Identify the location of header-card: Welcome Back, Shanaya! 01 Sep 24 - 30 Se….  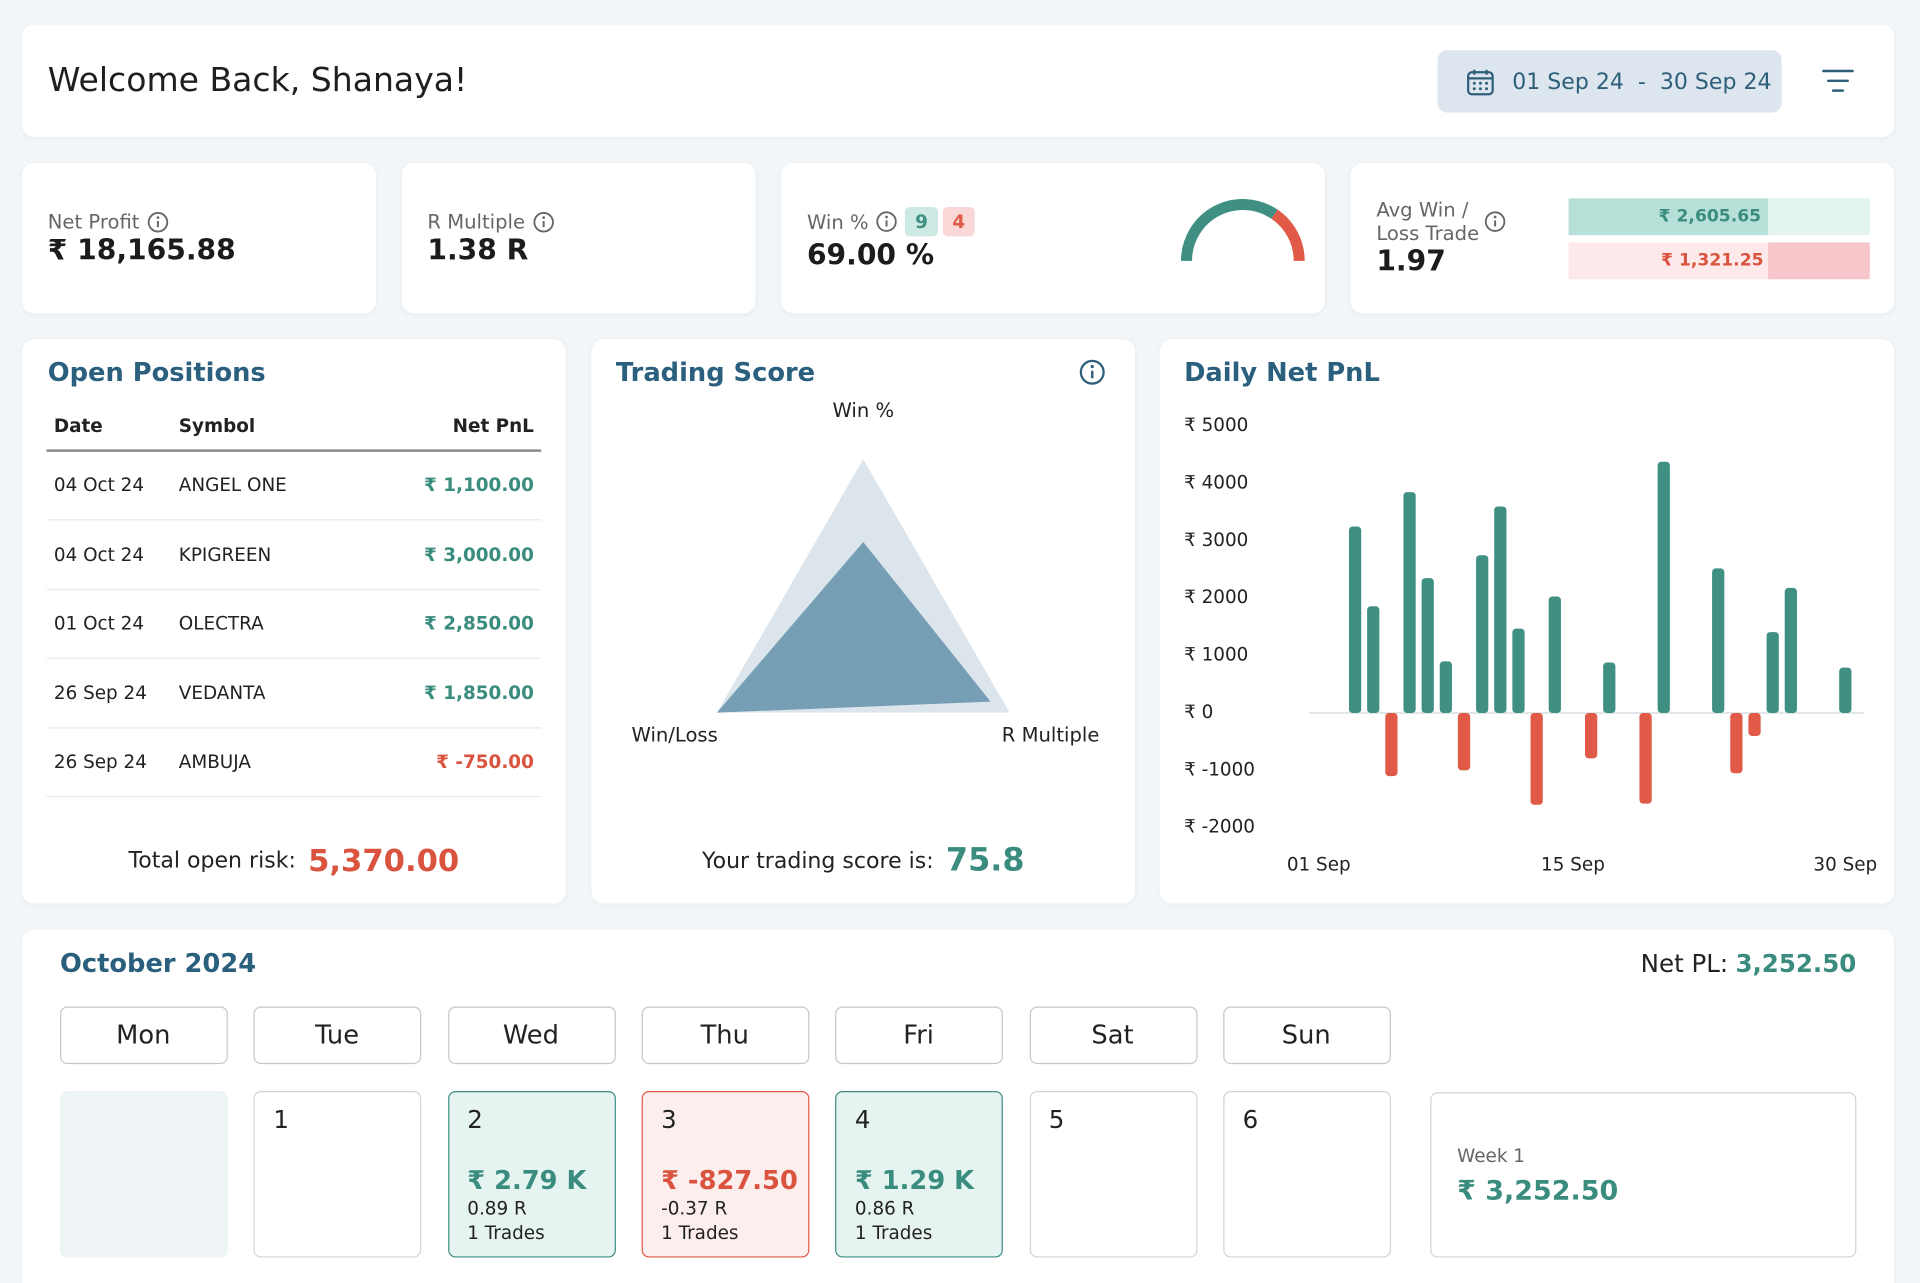
(958, 81).